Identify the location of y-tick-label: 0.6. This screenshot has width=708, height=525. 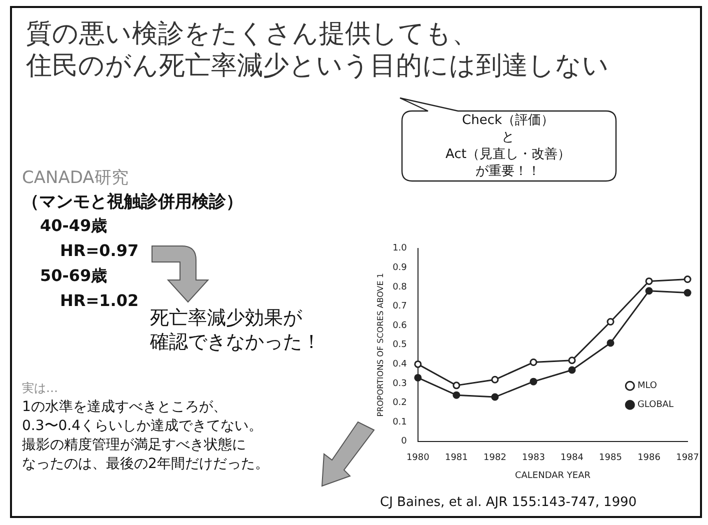
(400, 325).